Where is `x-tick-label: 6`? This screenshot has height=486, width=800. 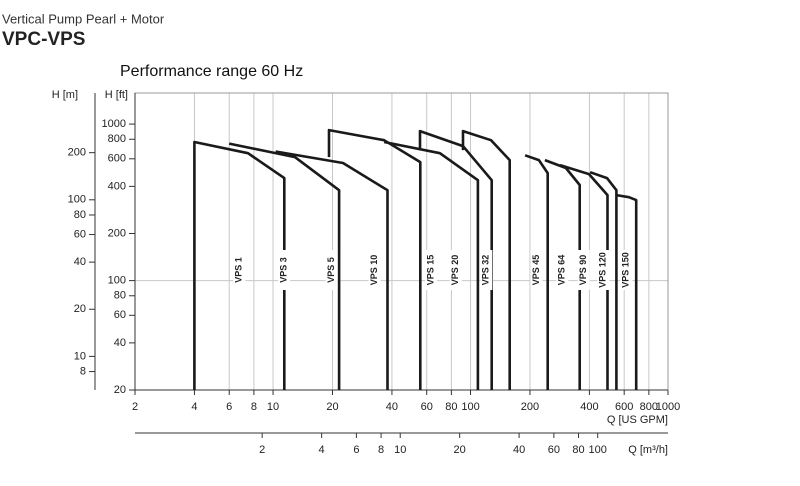 x-tick-label: 6 is located at coordinates (229, 407).